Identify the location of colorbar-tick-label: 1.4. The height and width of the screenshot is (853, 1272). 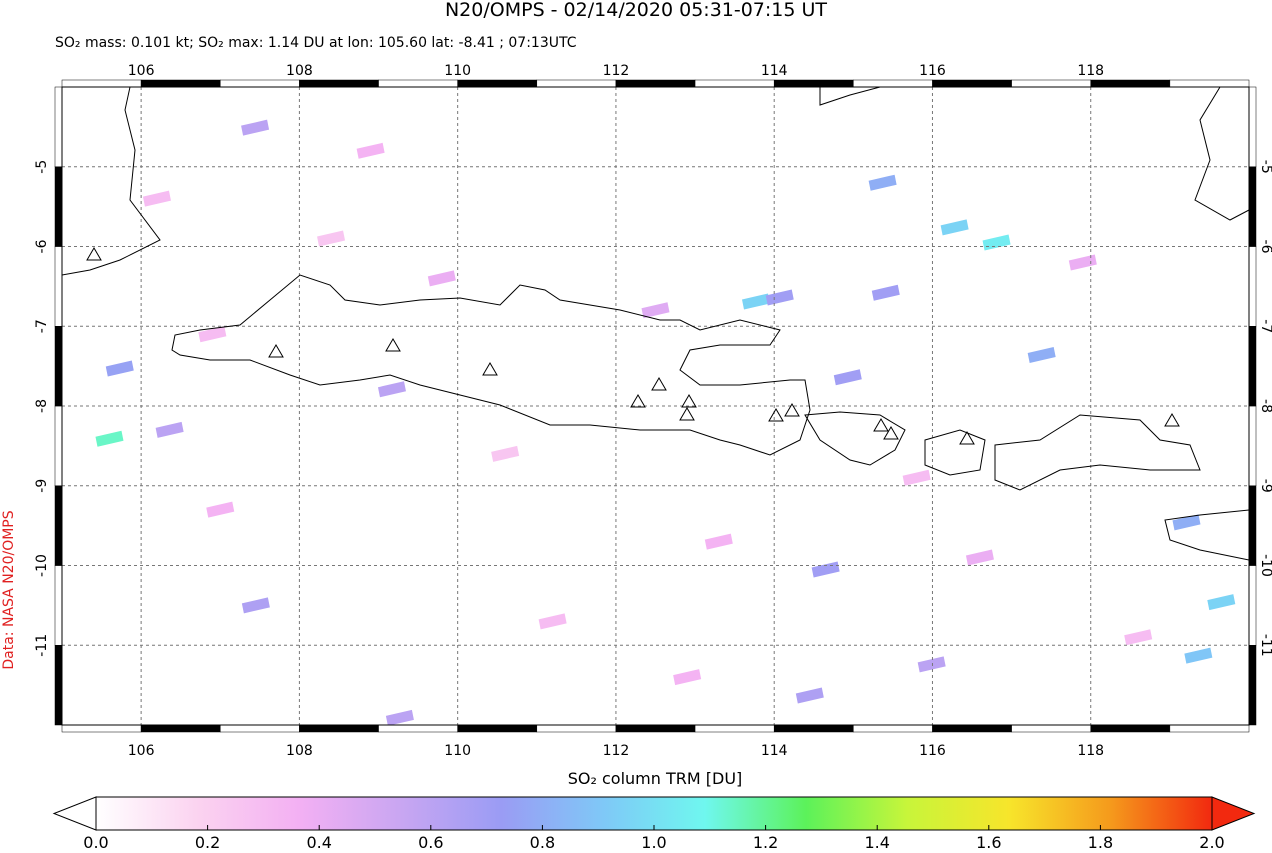
(876, 842).